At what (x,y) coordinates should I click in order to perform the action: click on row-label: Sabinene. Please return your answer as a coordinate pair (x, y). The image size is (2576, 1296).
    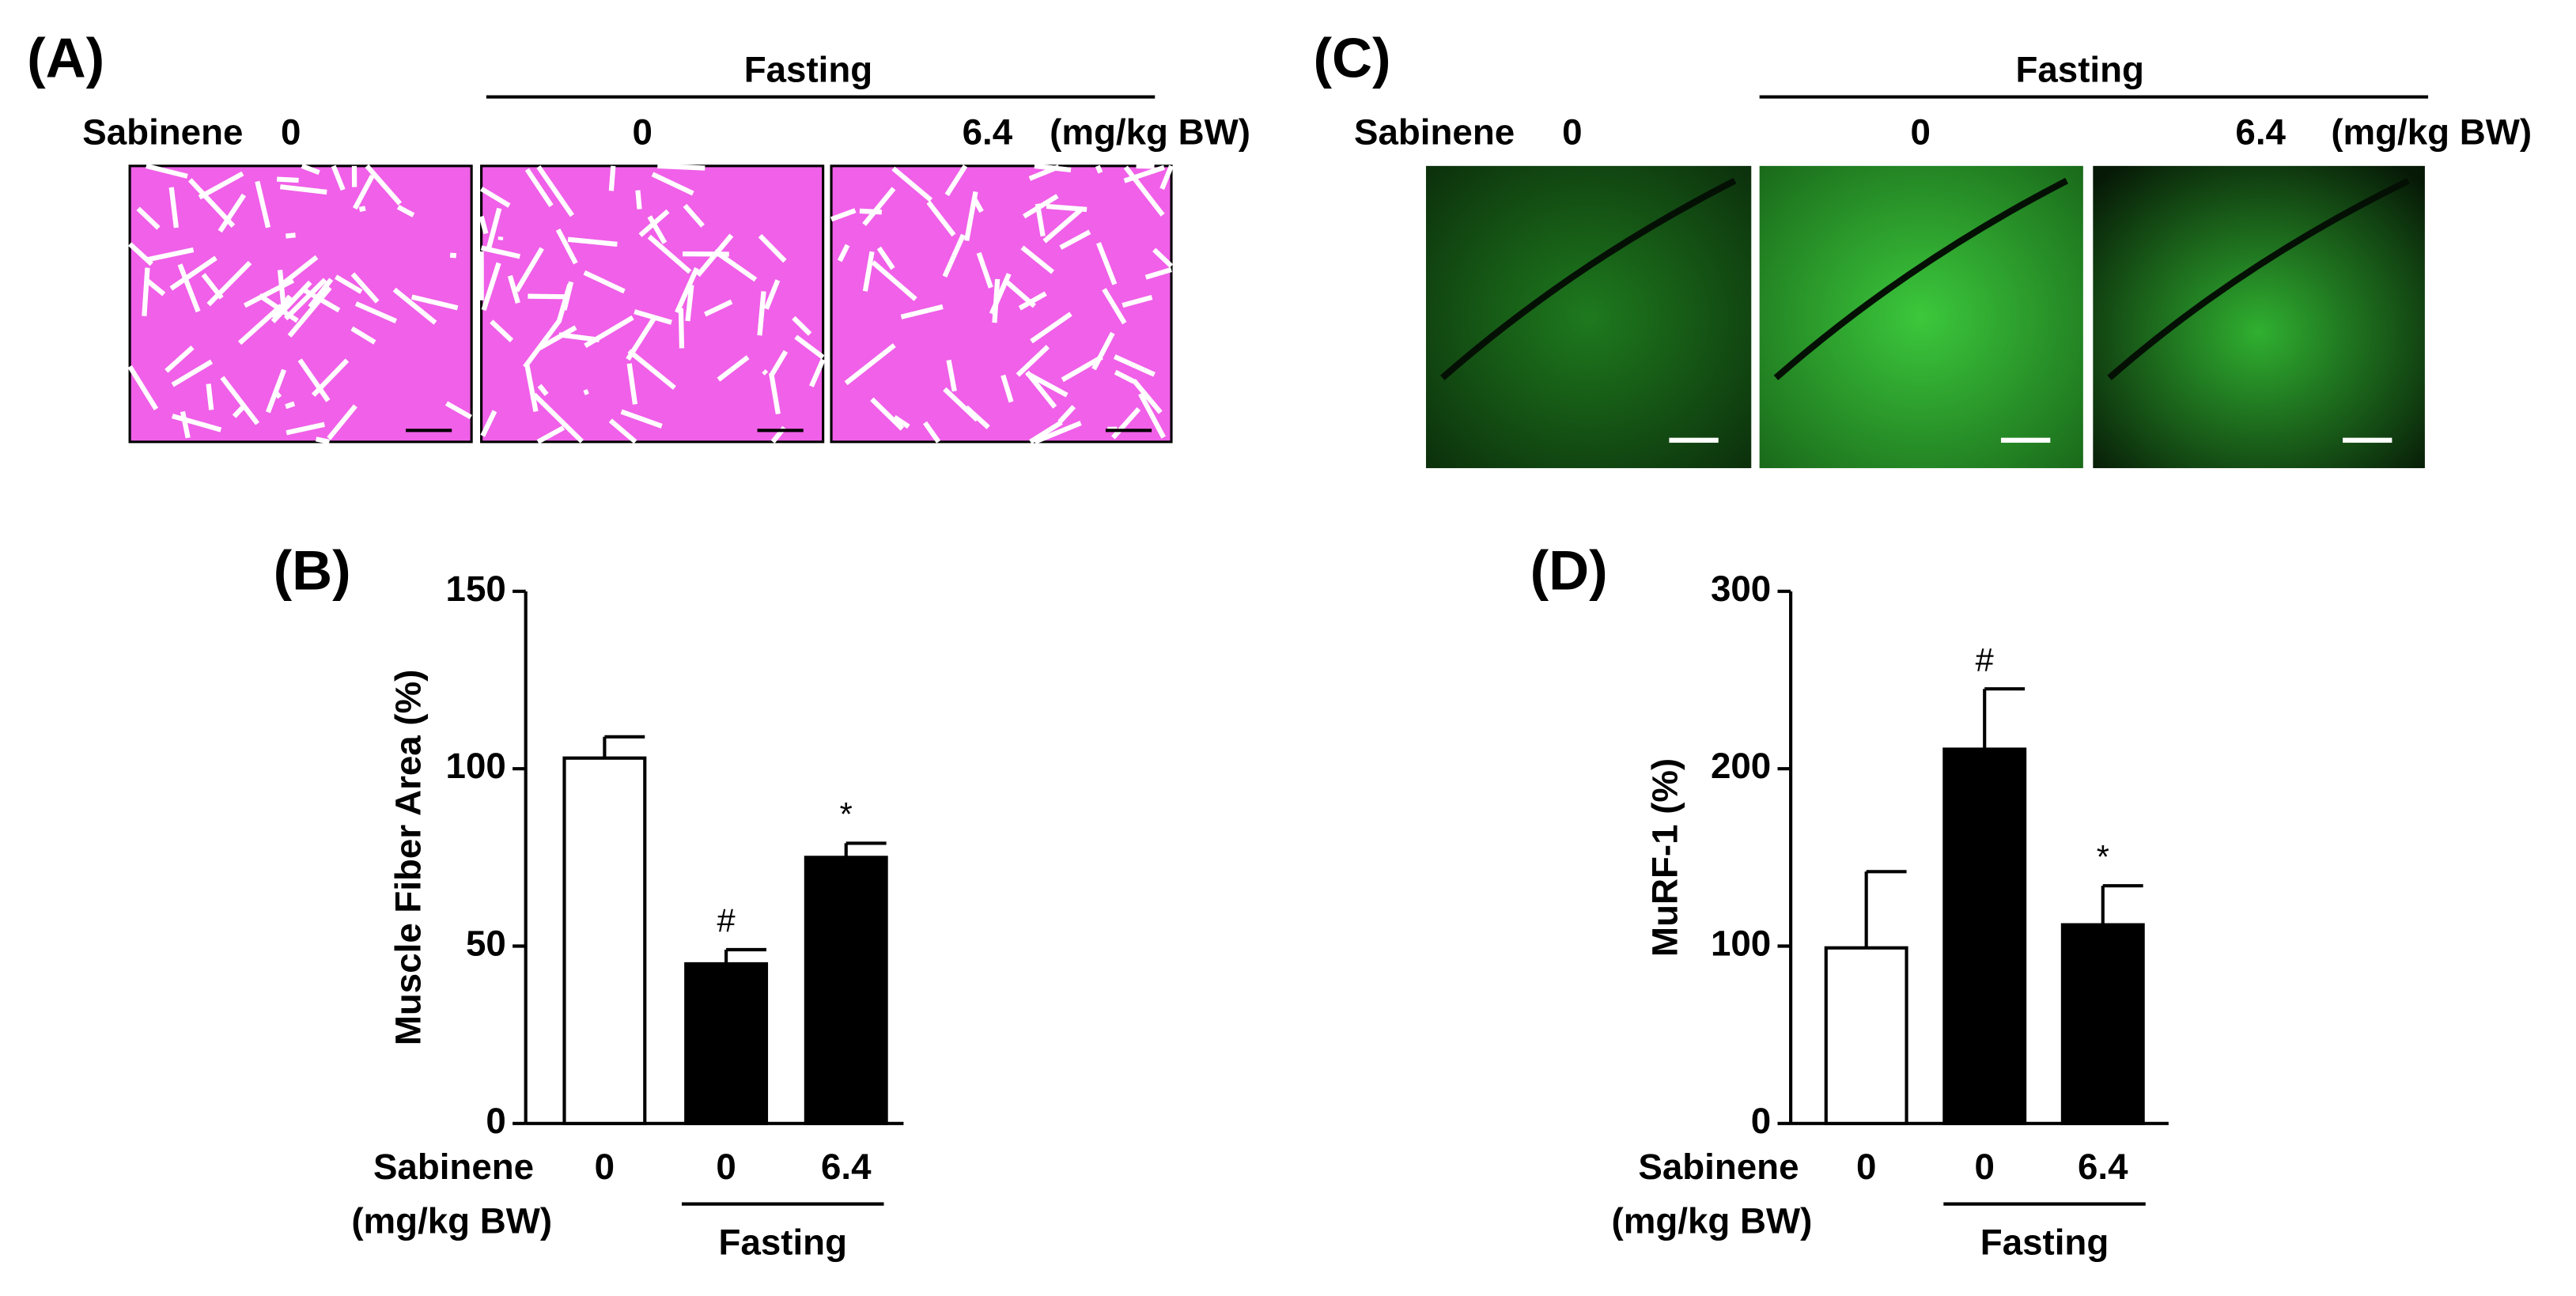
    Looking at the image, I should click on (1718, 1167).